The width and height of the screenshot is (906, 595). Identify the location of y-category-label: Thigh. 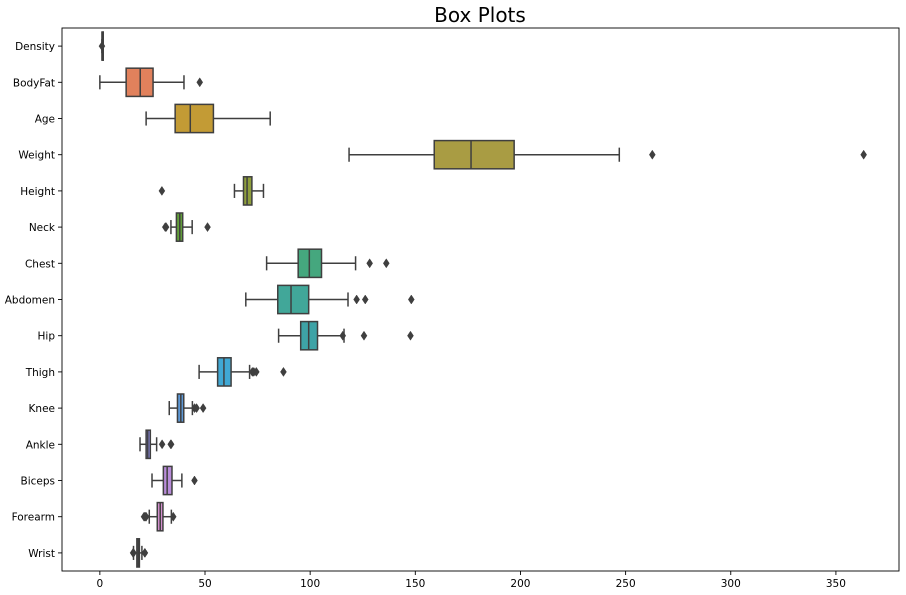
(40, 373).